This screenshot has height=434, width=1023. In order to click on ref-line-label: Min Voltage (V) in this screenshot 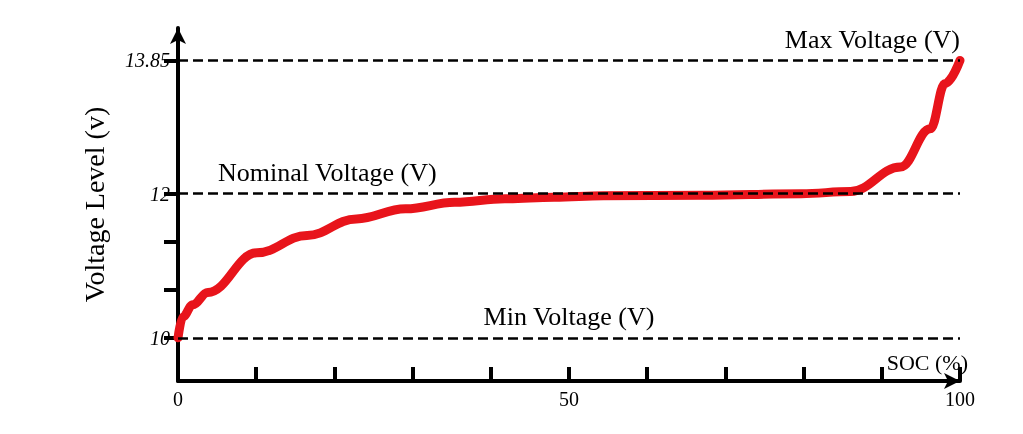, I will do `click(569, 317)`.